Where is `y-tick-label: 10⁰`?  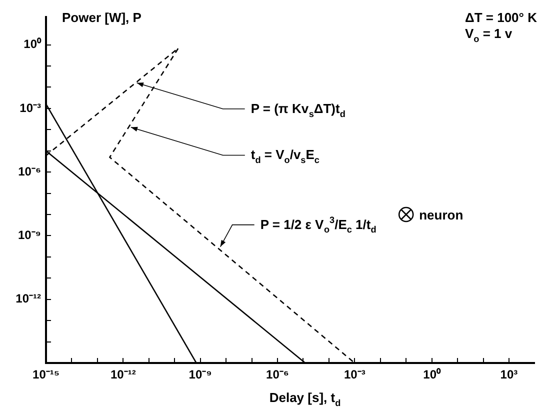
y-tick-label: 10⁰ is located at coordinates (33, 44).